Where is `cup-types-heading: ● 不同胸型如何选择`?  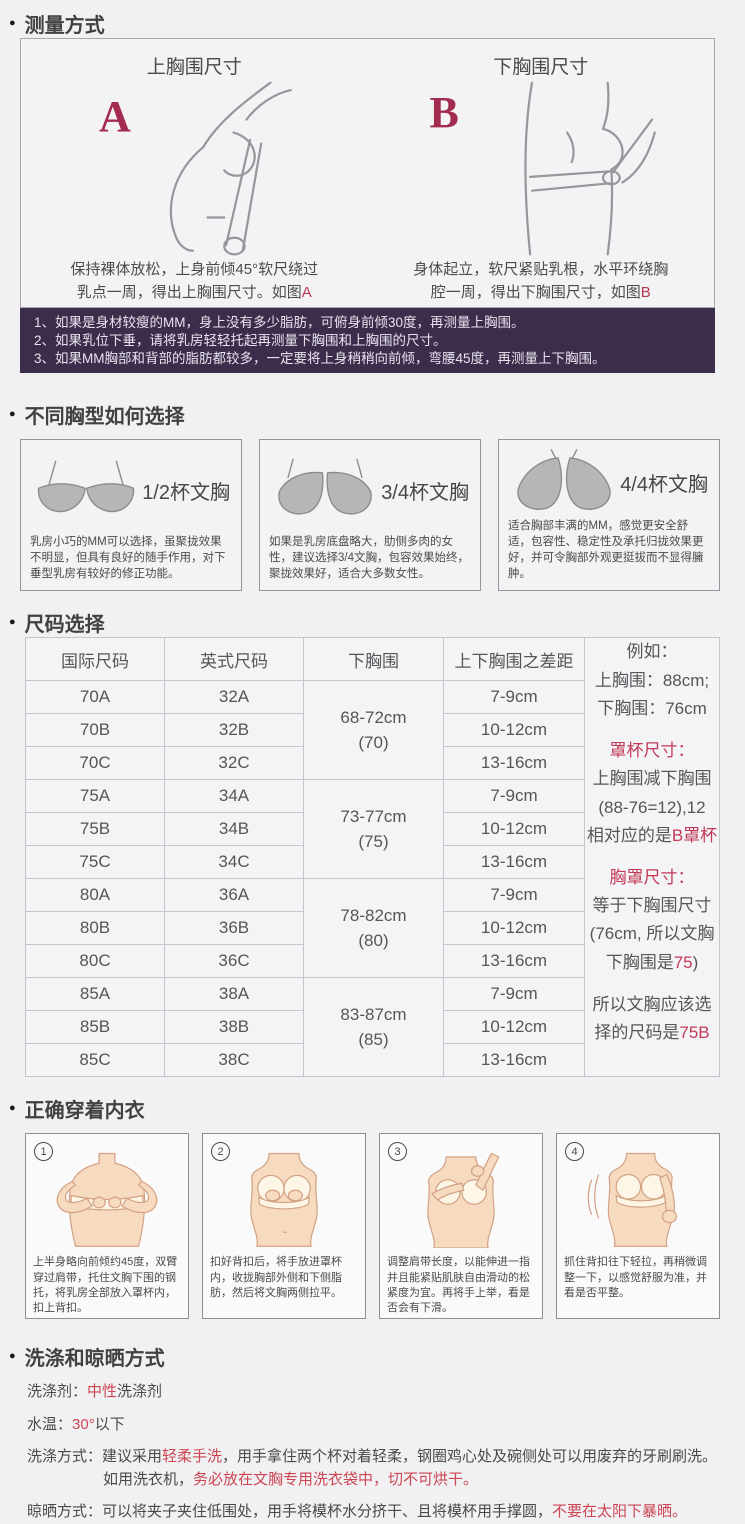 cup-types-heading: ● 不同胸型如何选择 is located at coordinates (377, 414).